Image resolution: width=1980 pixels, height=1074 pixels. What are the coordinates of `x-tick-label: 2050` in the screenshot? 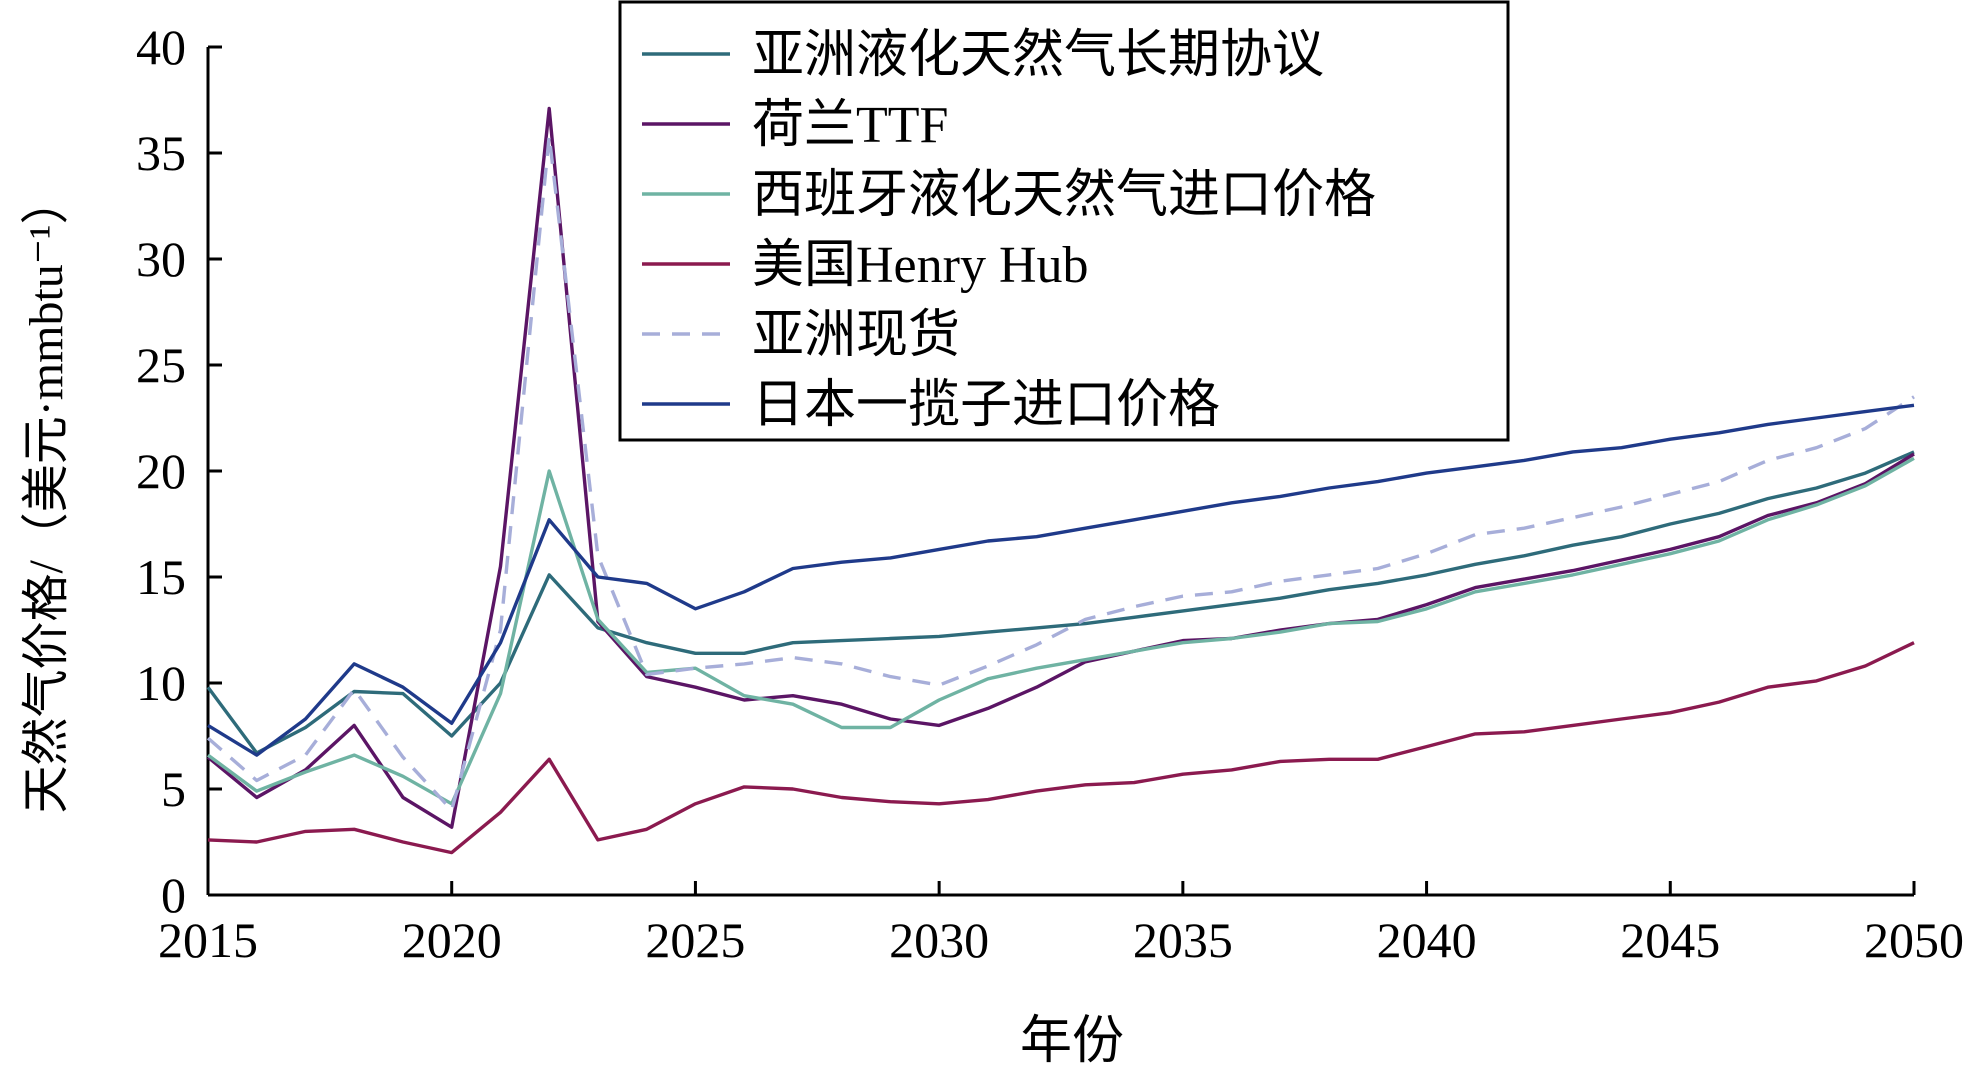 It's located at (1914, 940).